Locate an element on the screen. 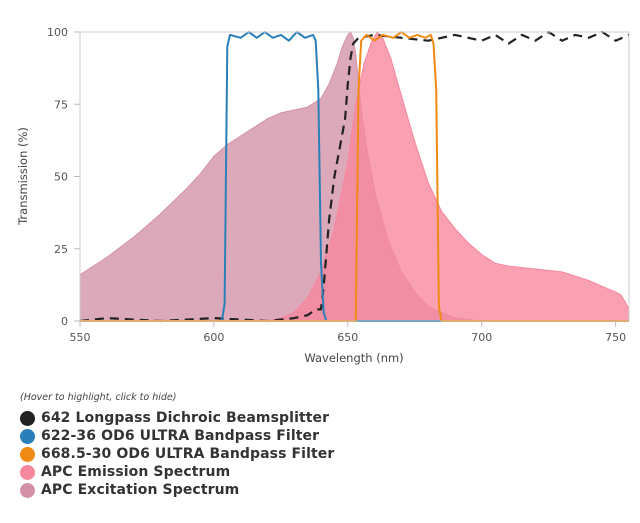 The height and width of the screenshot is (523, 640). legend-item-622-36-bandpass: 622-36 OD6 ULTRA Bandpass Filter is located at coordinates (320, 436).